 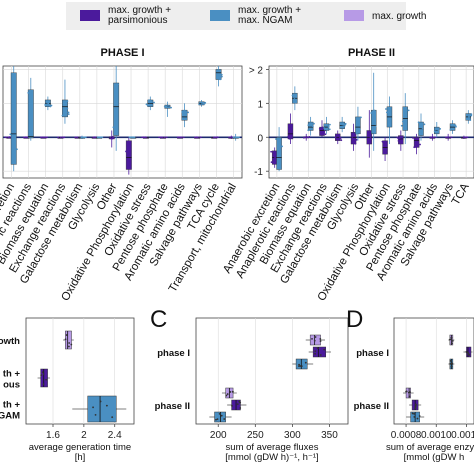 What do you see at coordinates (256, 70) in the screenshot?
I see `y-tick-label: > 2` at bounding box center [256, 70].